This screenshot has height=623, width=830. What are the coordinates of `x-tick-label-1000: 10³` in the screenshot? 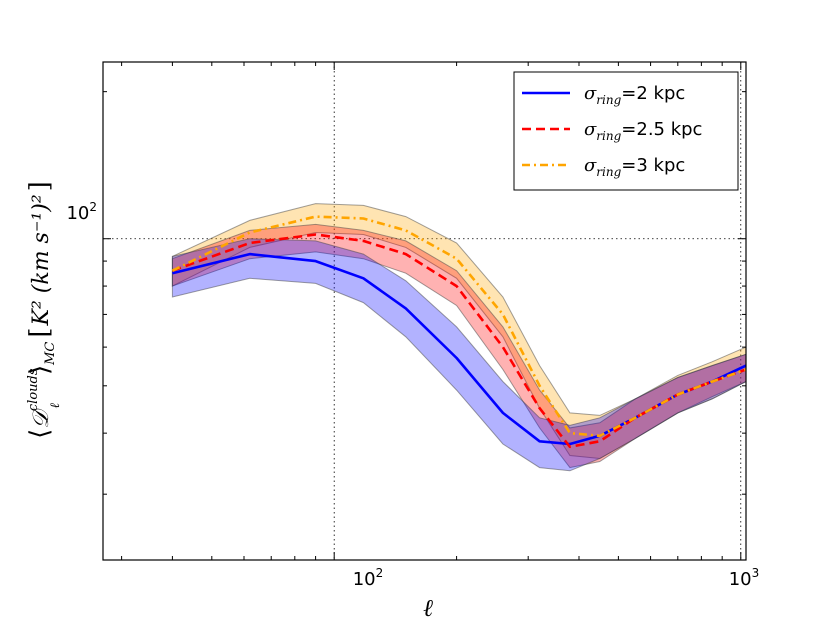 It's located at (744, 578).